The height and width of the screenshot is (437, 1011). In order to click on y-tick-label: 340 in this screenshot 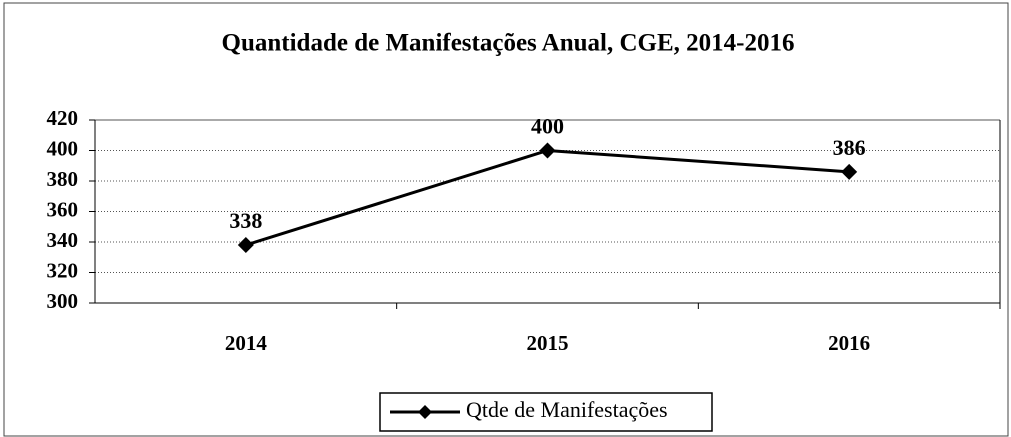, I will do `click(63, 240)`.